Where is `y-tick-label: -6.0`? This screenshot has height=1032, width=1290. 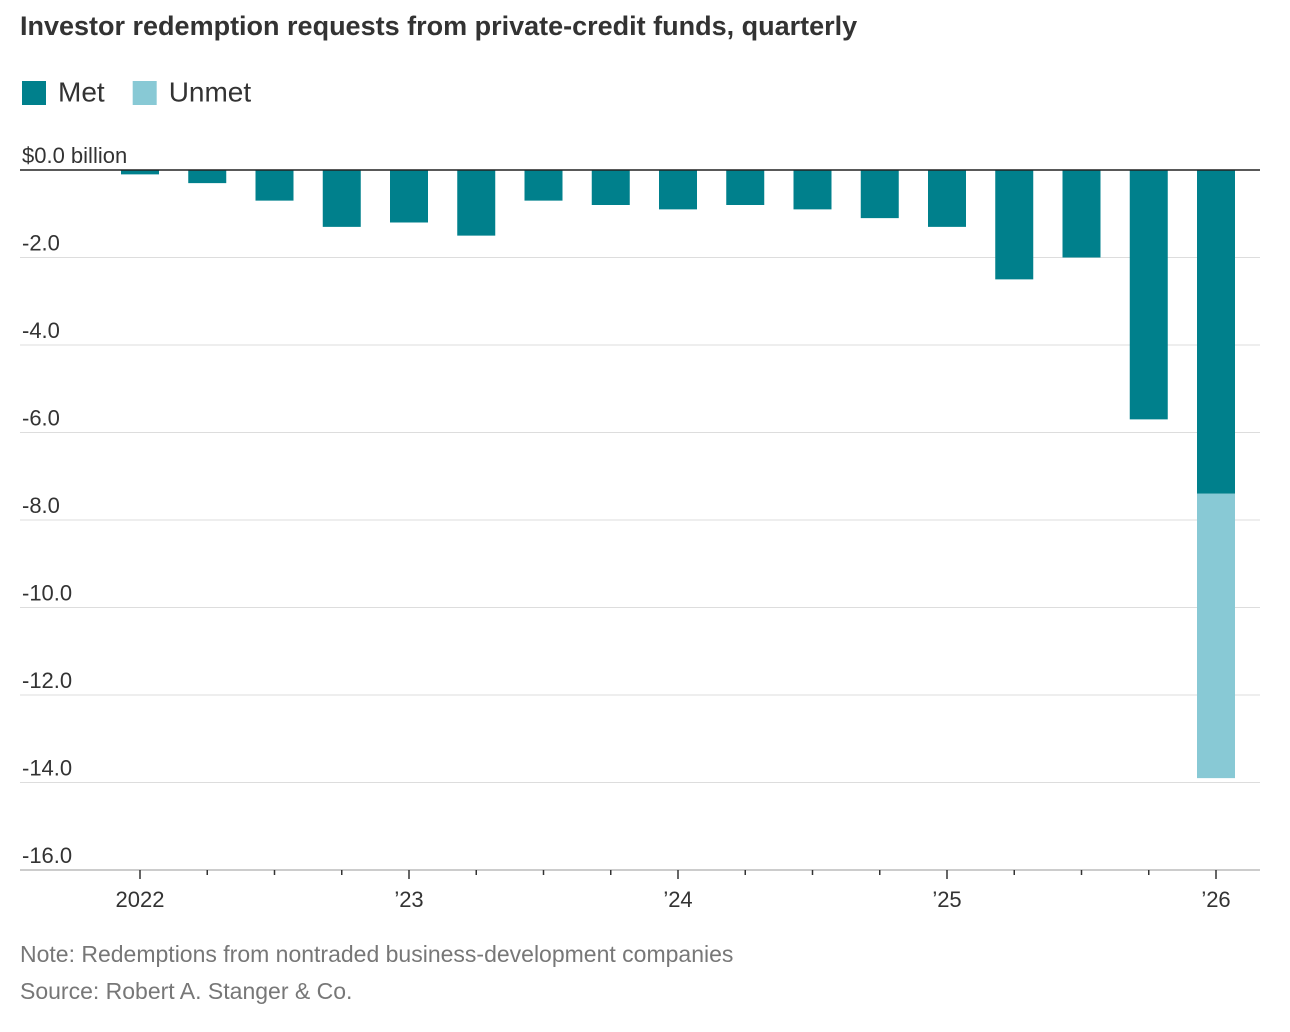
y-tick-label: -6.0 is located at coordinates (41, 417).